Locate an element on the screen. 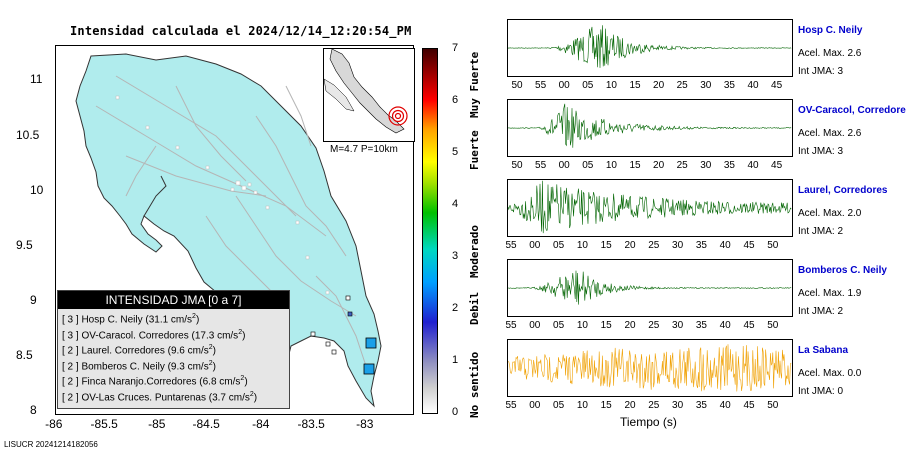 The height and width of the screenshot is (460, 910). legend-accel: (6.8 cm/s is located at coordinates (220, 382).